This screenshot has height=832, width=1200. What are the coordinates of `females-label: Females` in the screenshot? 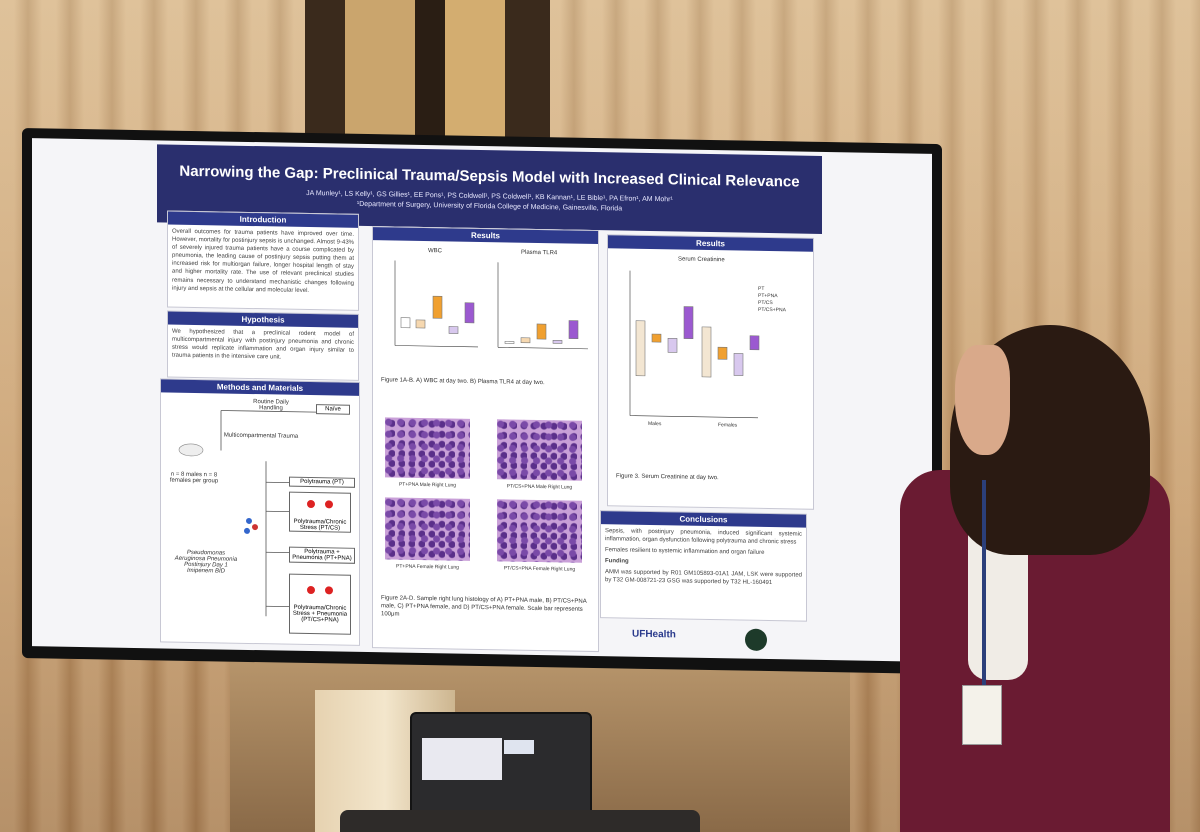 It's located at (728, 425).